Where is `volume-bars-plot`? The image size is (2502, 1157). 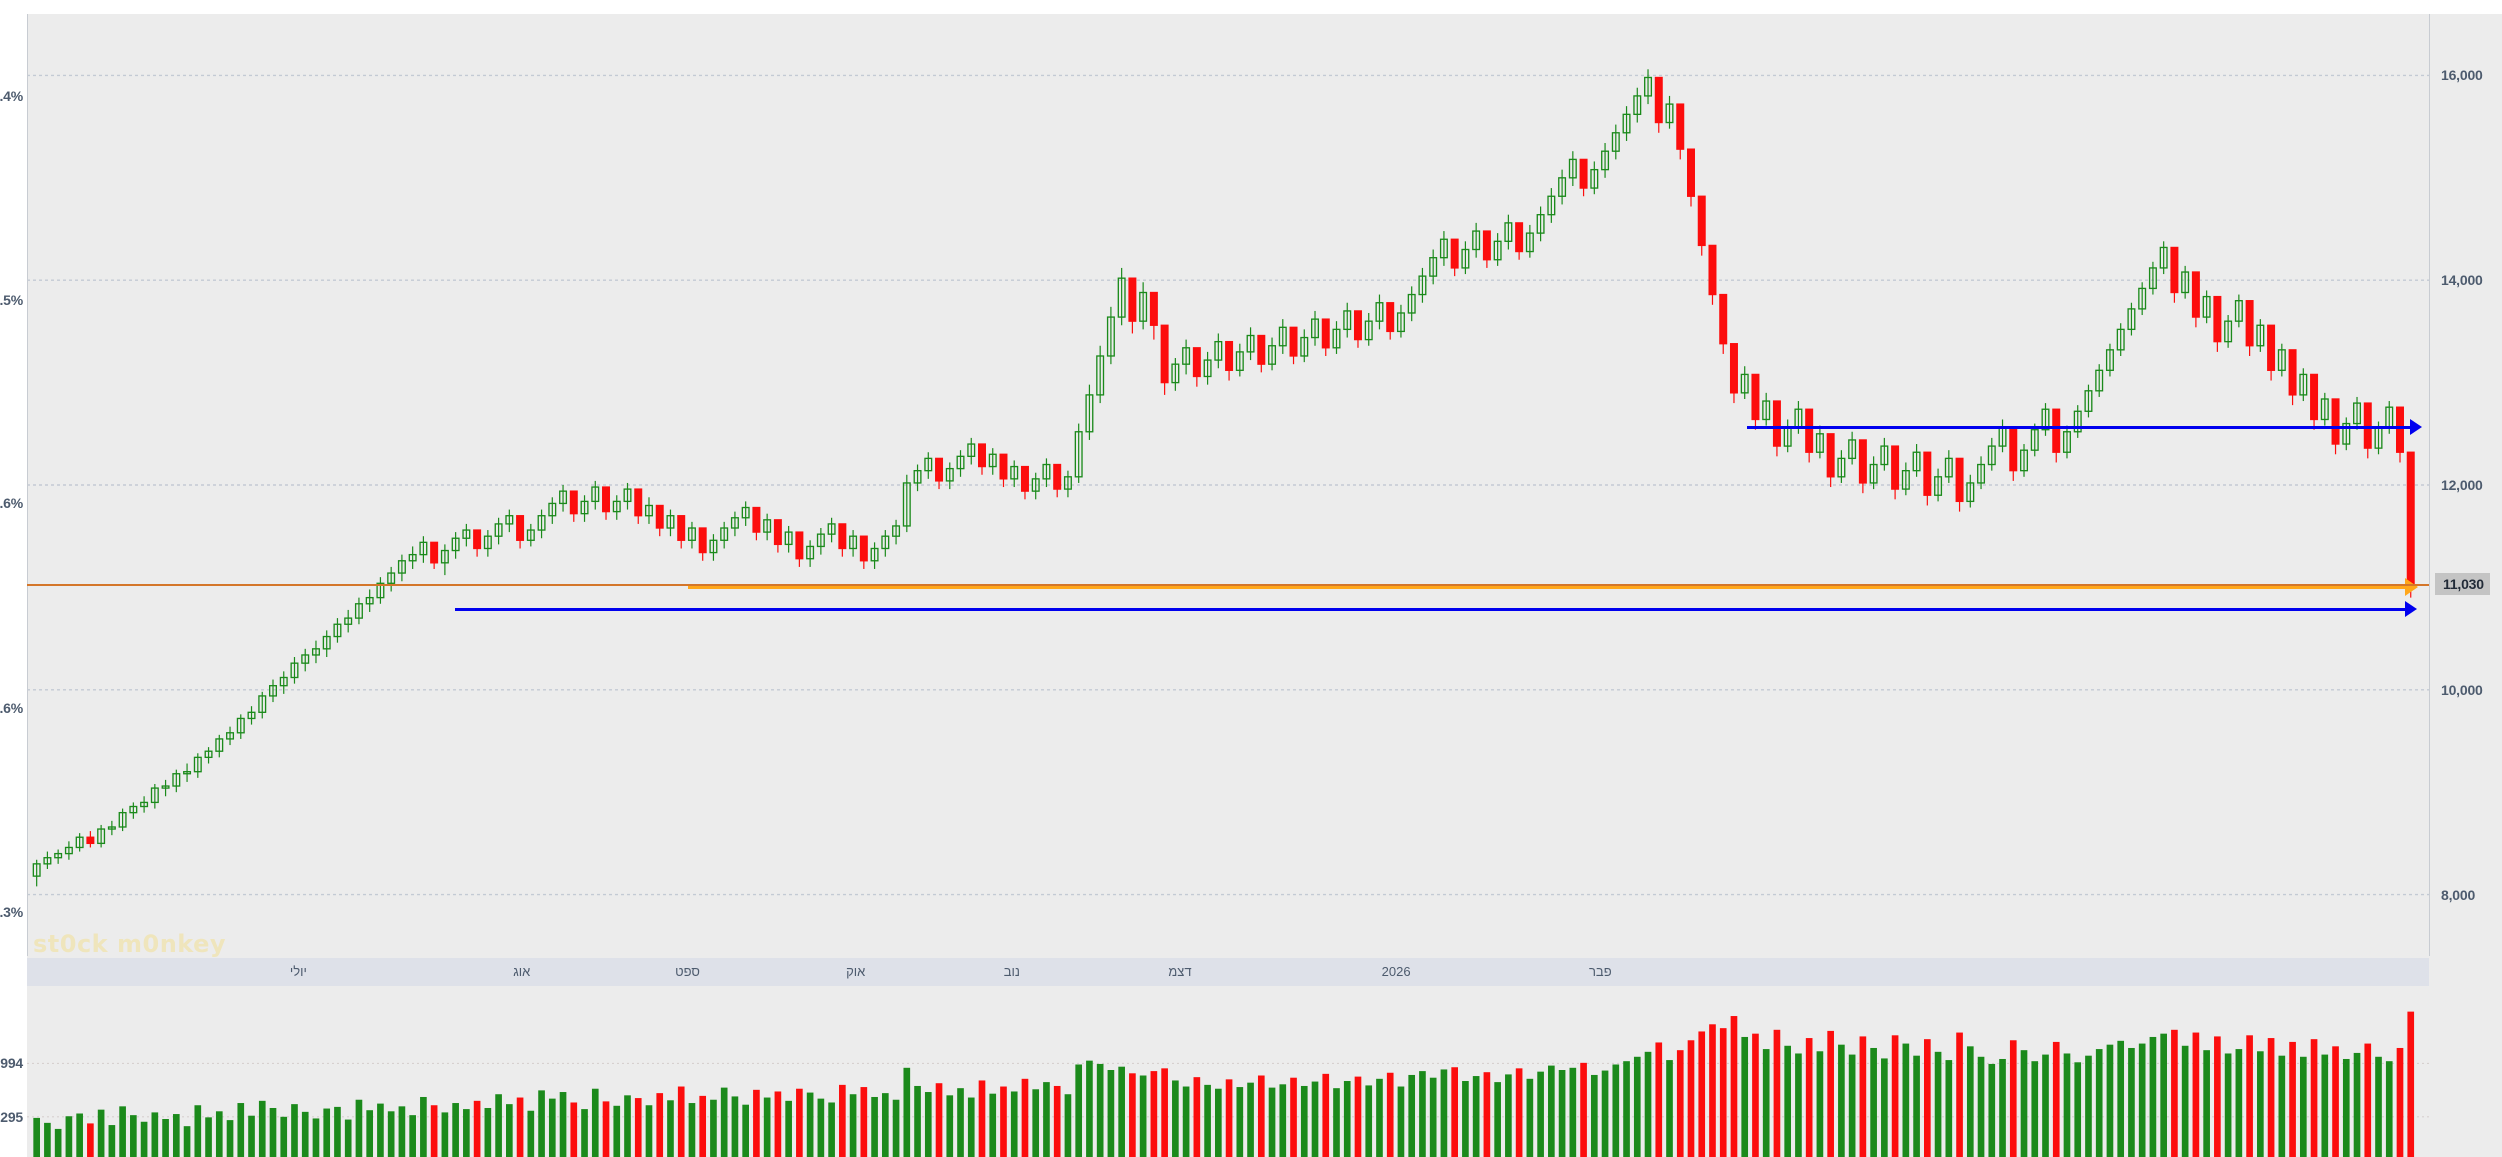
volume-bars-plot is located at coordinates (1228, 1078).